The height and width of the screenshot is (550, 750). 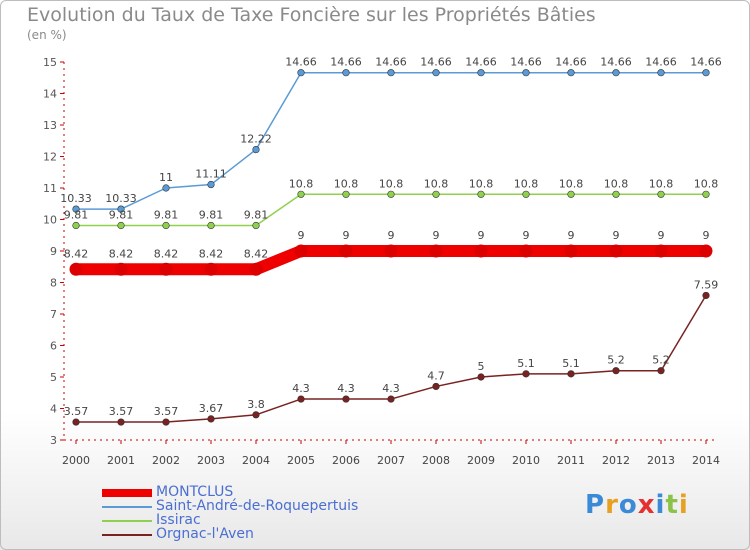 What do you see at coordinates (256, 139) in the screenshot?
I see `data-label: 12.22` at bounding box center [256, 139].